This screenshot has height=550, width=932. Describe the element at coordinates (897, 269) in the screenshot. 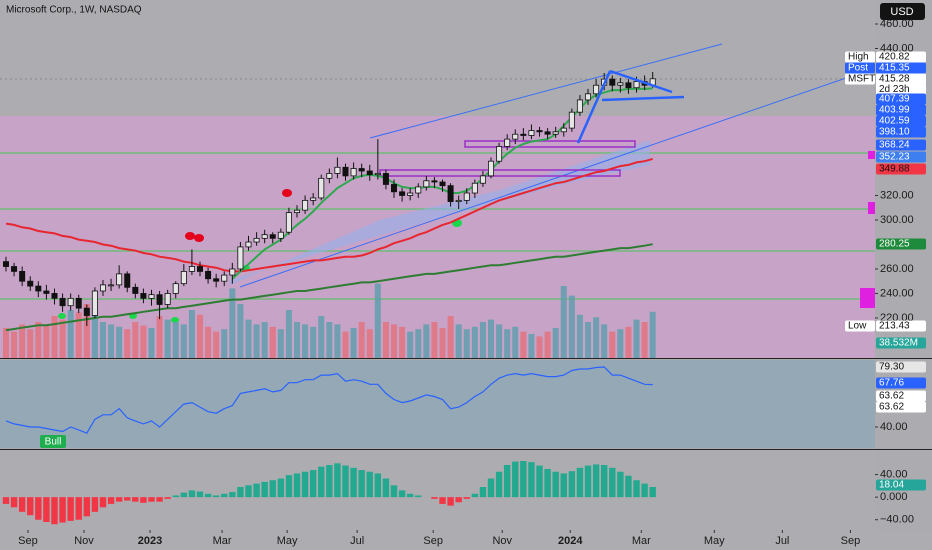

I see `y-tick-label: 260.00` at that location.